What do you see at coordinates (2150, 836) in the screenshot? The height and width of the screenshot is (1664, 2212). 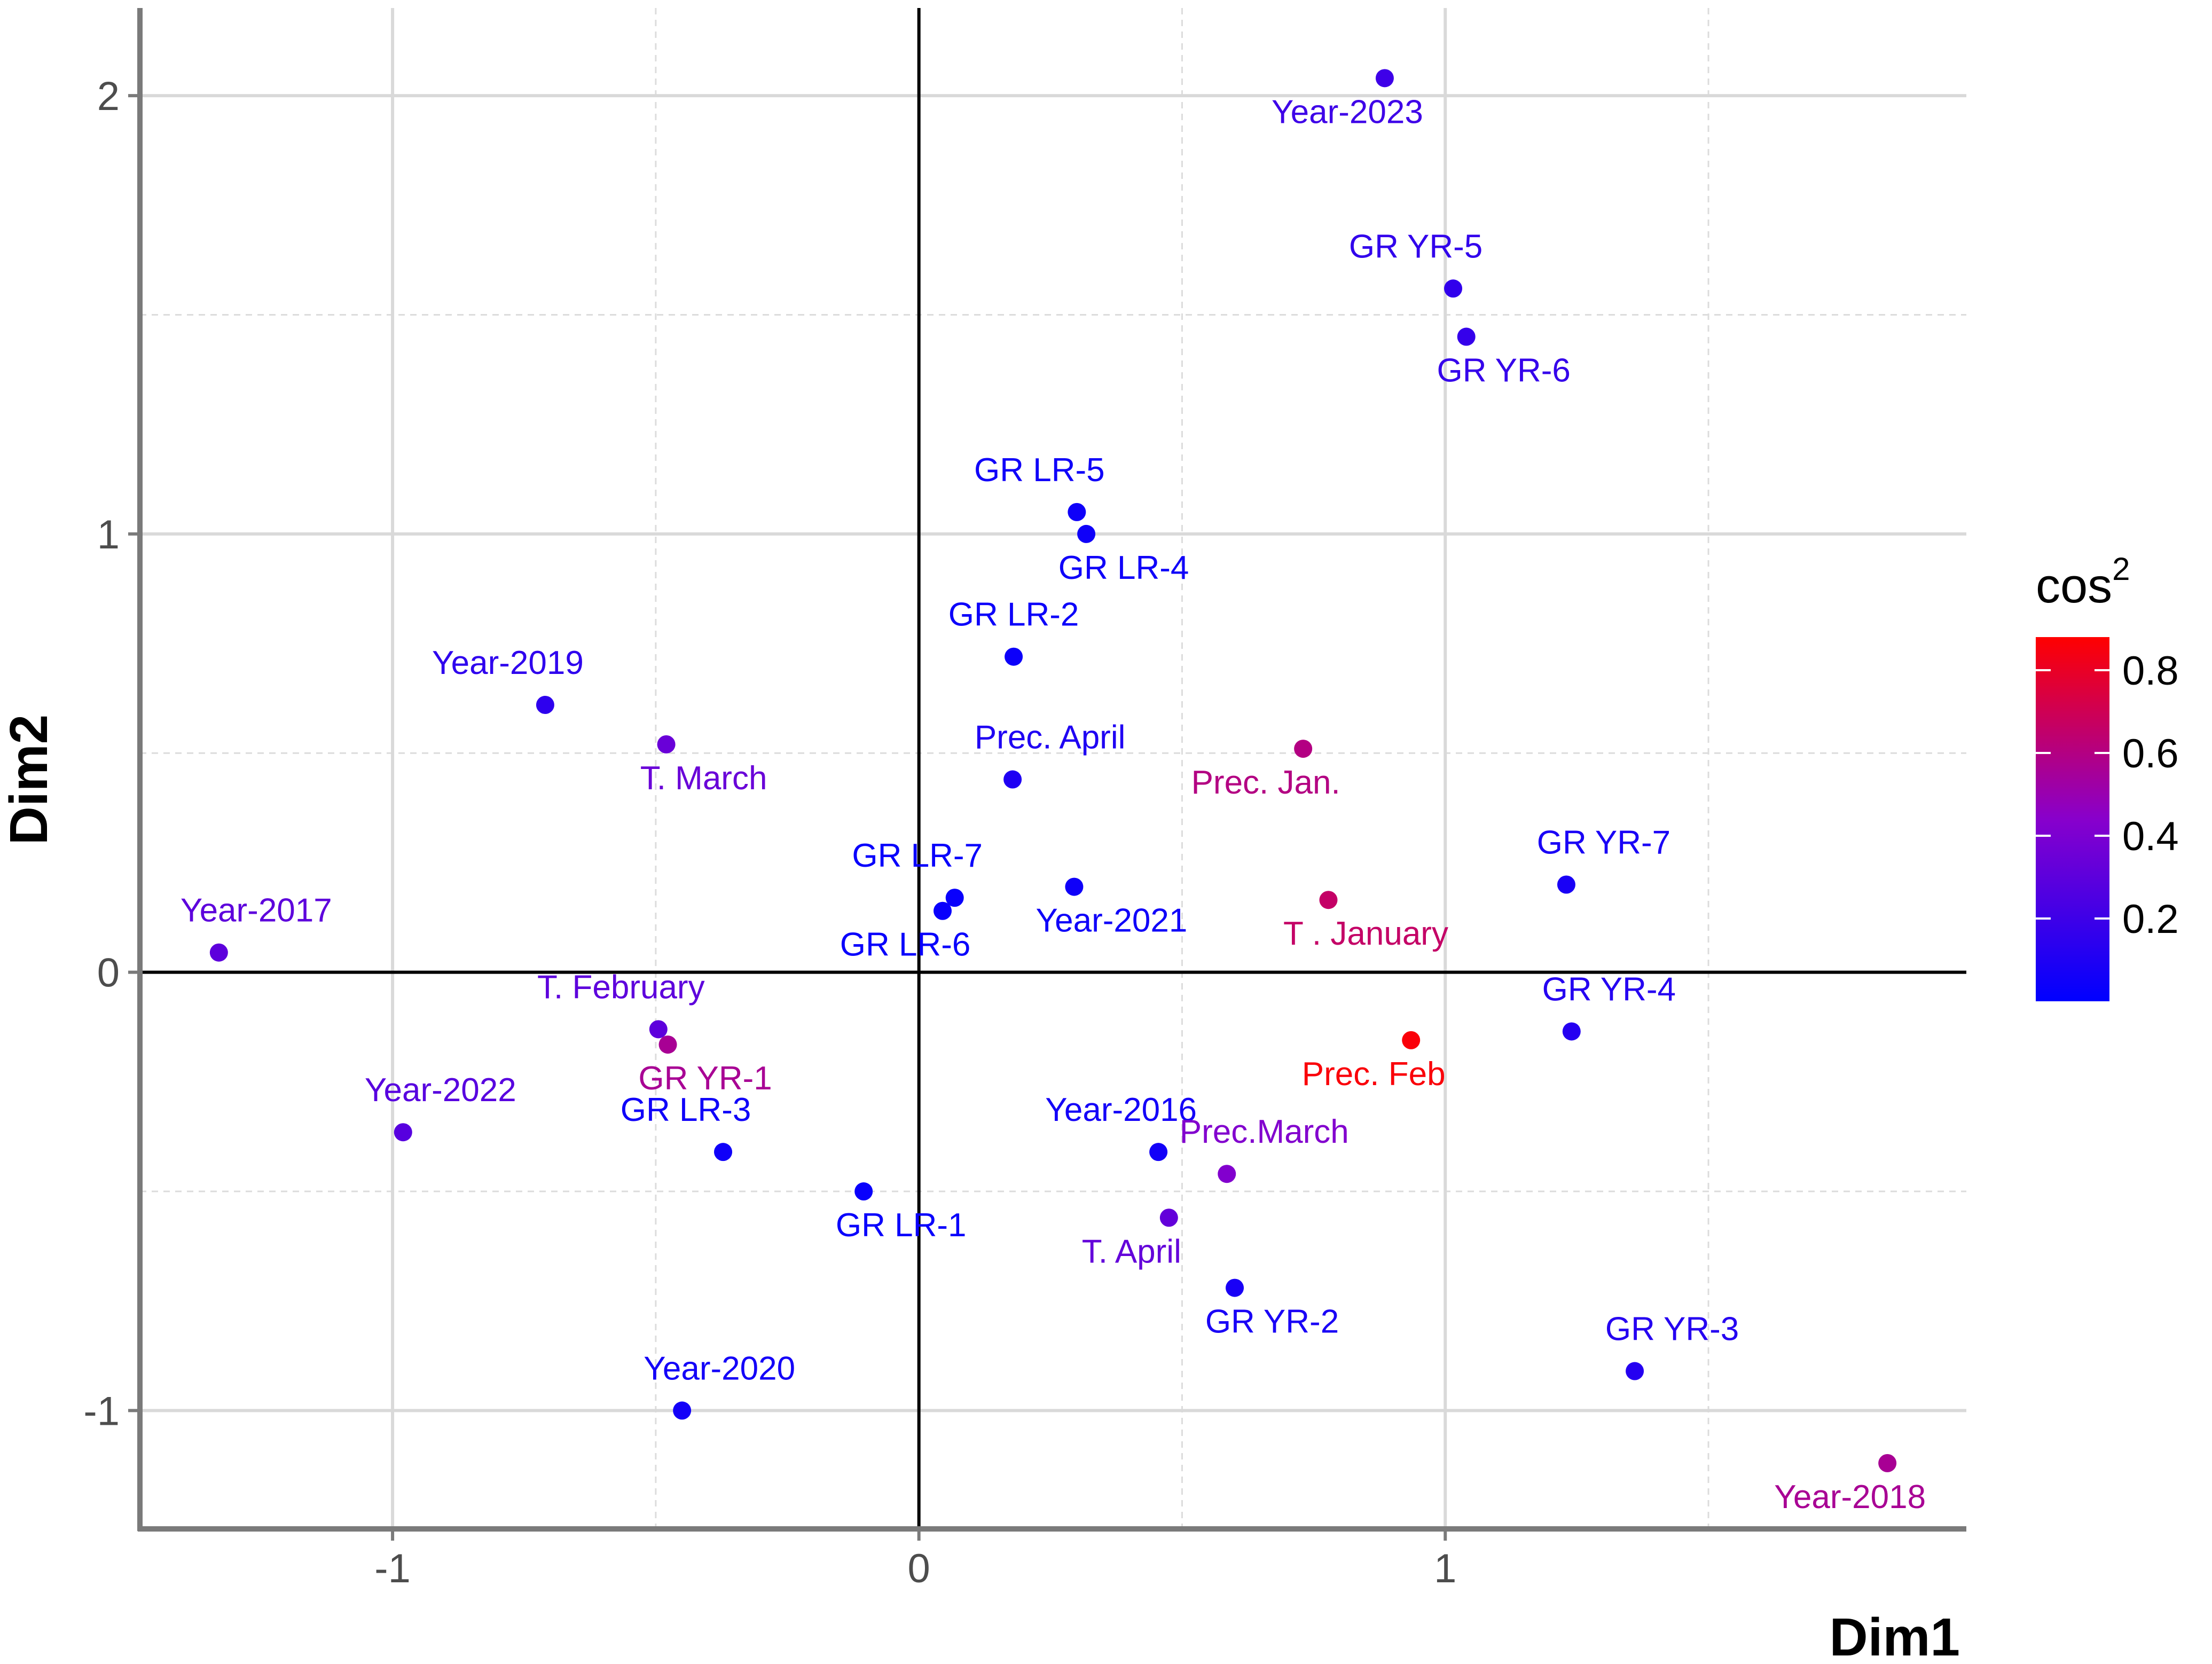 I see `legend-tick-label: 0.4` at bounding box center [2150, 836].